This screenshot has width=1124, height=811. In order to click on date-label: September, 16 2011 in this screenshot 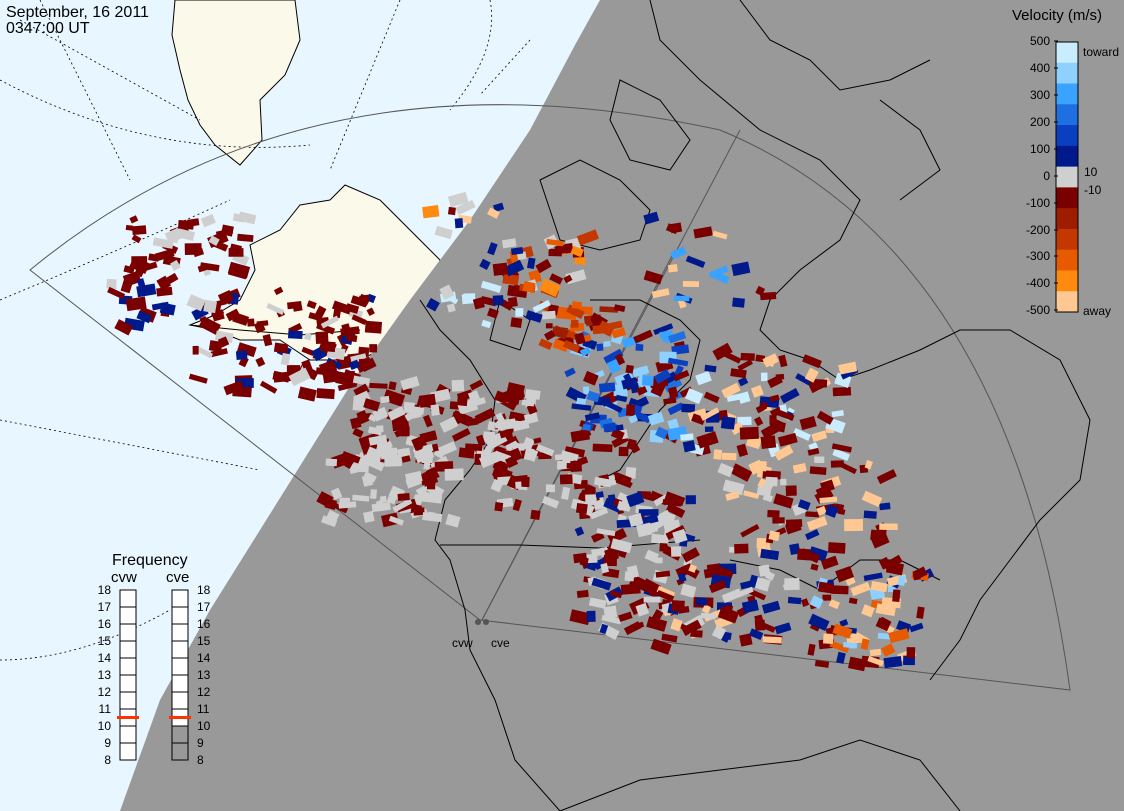, I will do `click(77, 12)`.